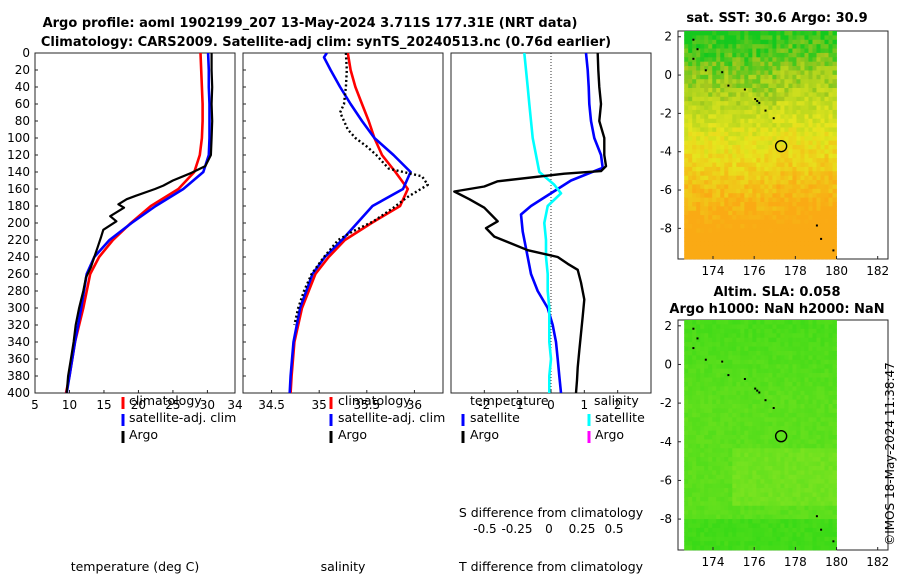 The image size is (900, 580). What do you see at coordinates (343, 223) in the screenshot?
I see `salinity-axes-box` at bounding box center [343, 223].